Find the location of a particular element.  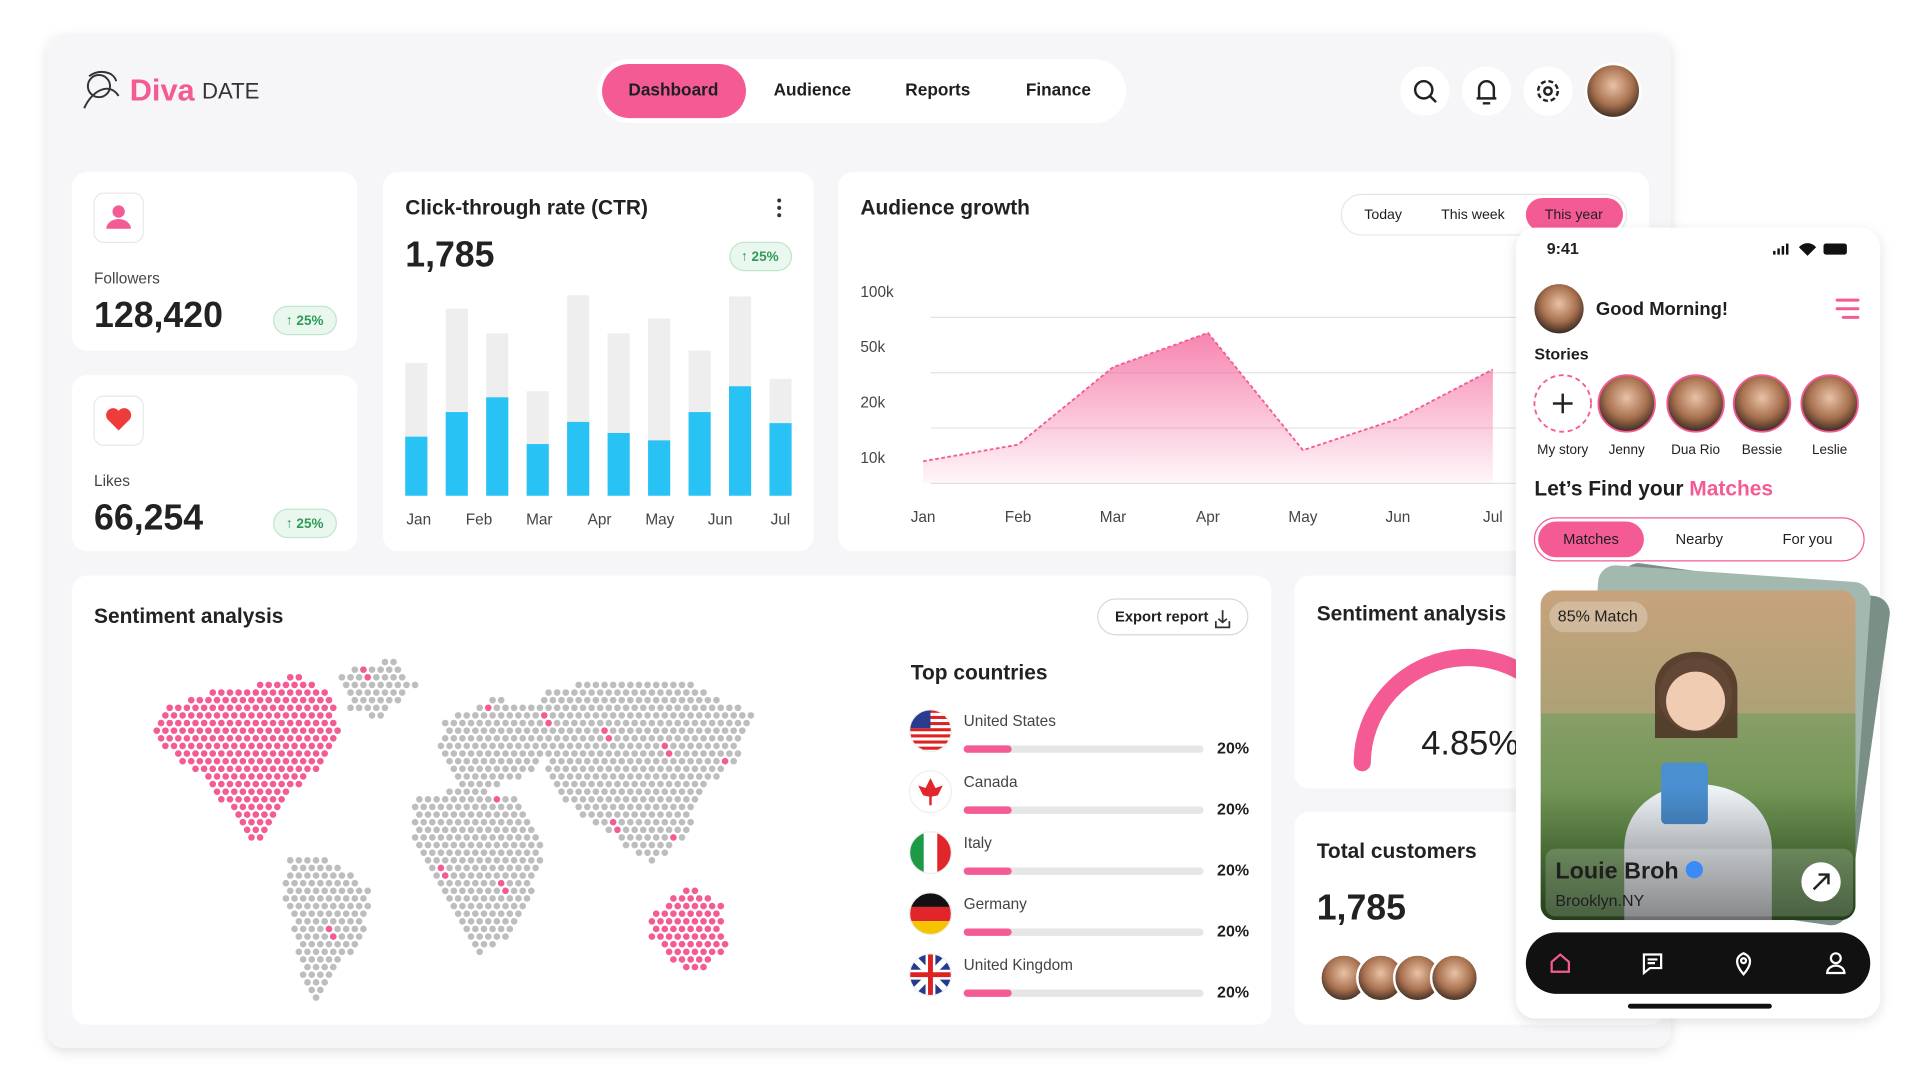

match-tab: Nearby is located at coordinates (1699, 540).